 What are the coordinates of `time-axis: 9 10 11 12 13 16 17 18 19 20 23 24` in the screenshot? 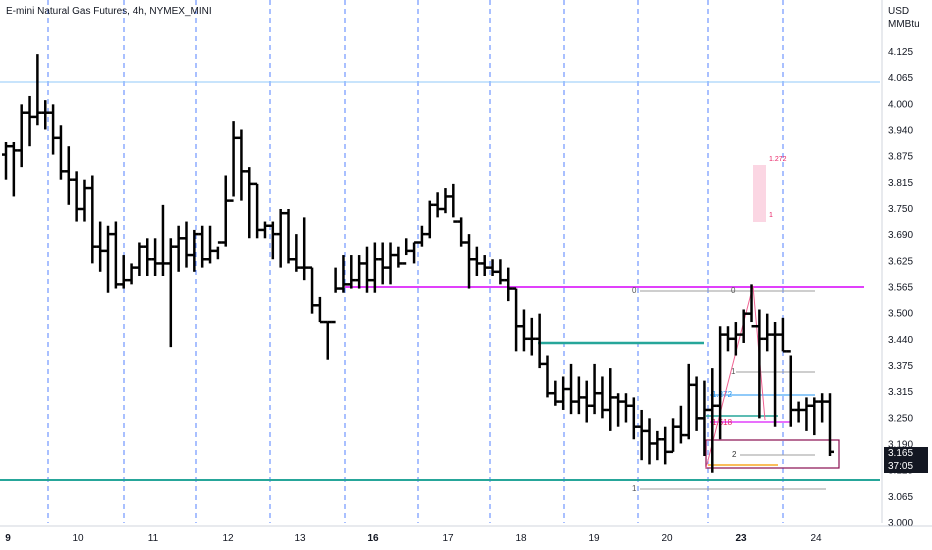 It's located at (466, 534).